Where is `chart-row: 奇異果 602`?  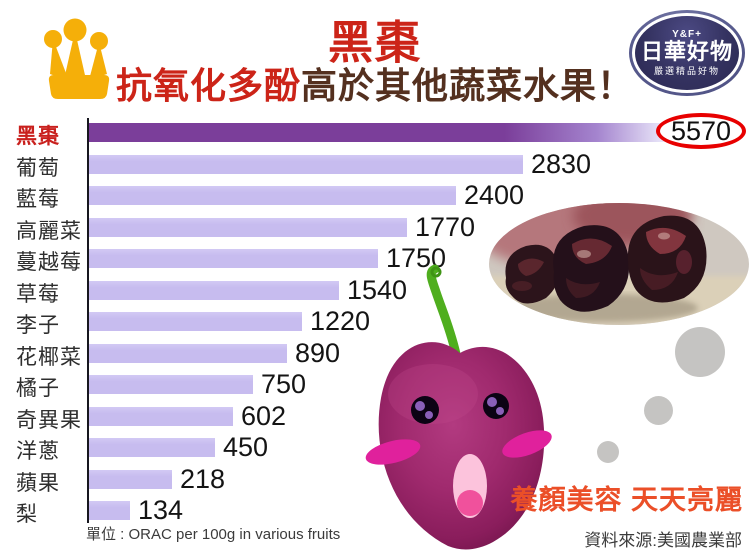
chart-row: 奇異果 602 is located at coordinates (375, 419).